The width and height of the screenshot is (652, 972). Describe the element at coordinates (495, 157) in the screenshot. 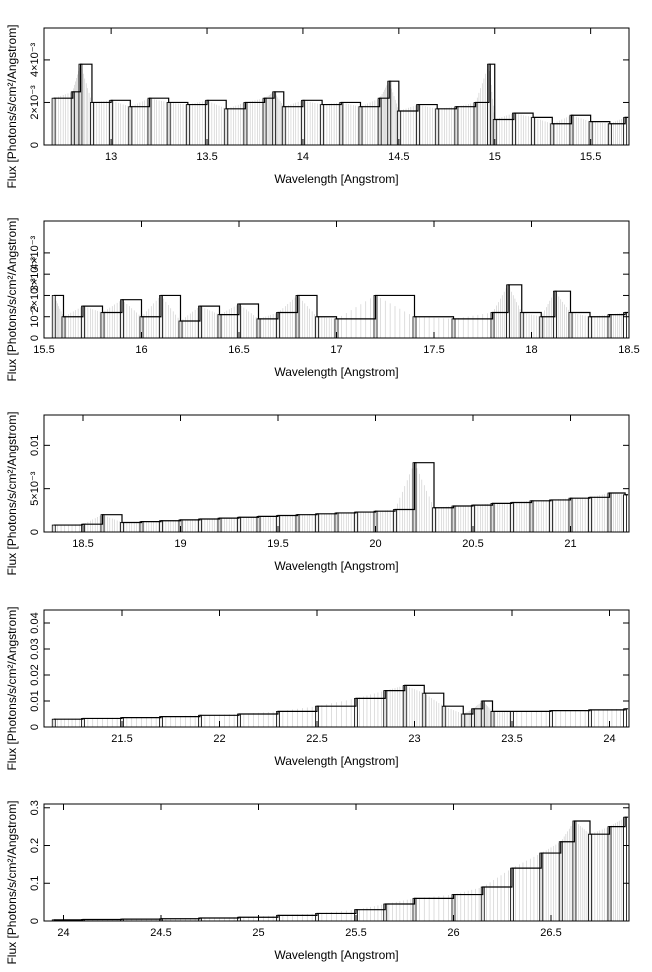

I see `x-tick-label: 15` at that location.